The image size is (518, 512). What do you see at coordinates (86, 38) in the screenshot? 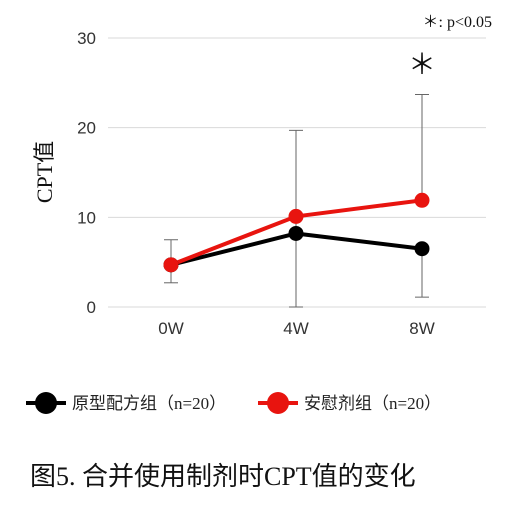
I see `y-tick-label: 30` at bounding box center [86, 38].